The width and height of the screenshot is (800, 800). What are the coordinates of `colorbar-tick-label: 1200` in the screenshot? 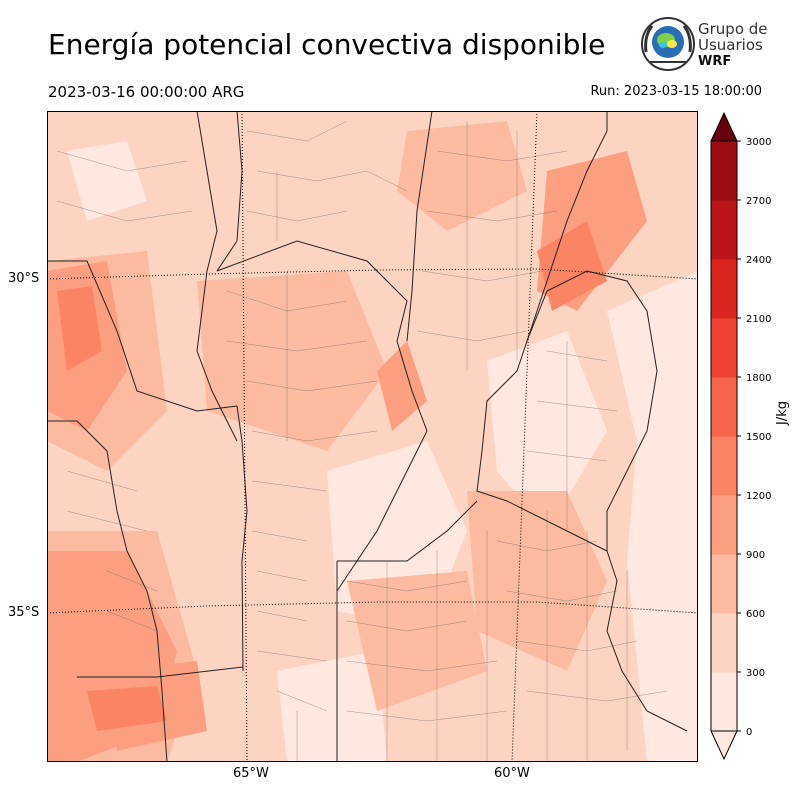 It's located at (758, 496).